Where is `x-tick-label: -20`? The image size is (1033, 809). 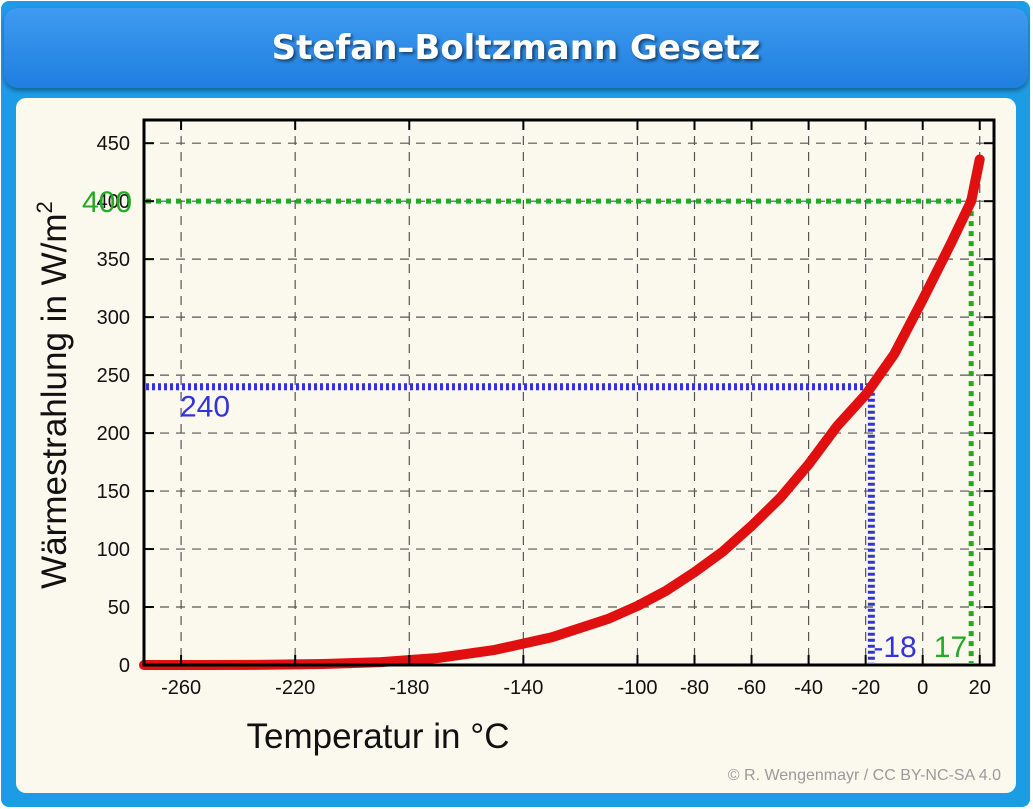 x-tick-label: -20 is located at coordinates (865, 688).